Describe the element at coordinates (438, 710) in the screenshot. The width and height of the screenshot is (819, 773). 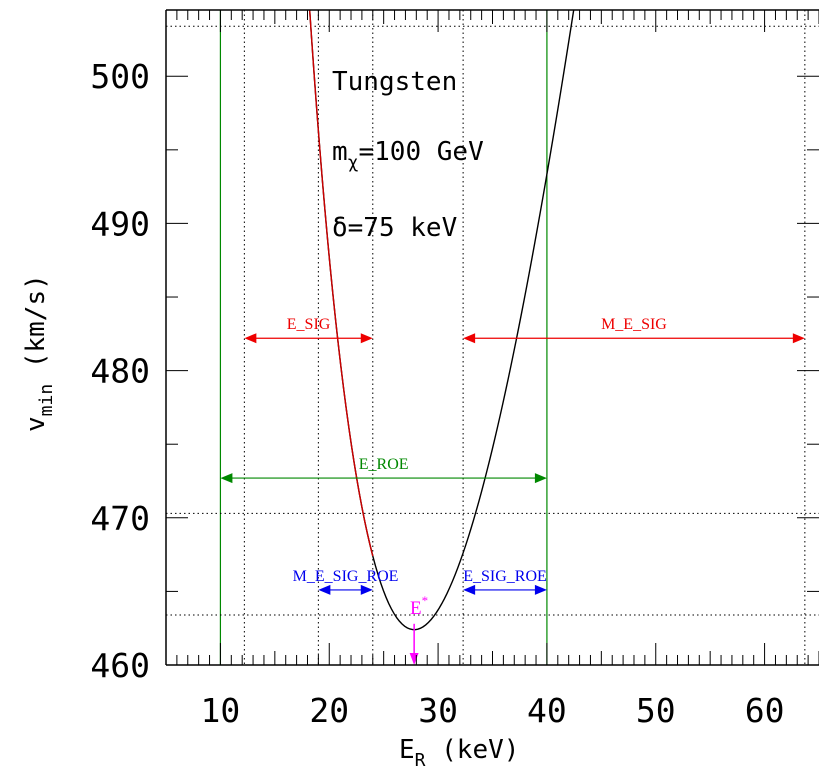
I see `x-tick-label: 30` at that location.